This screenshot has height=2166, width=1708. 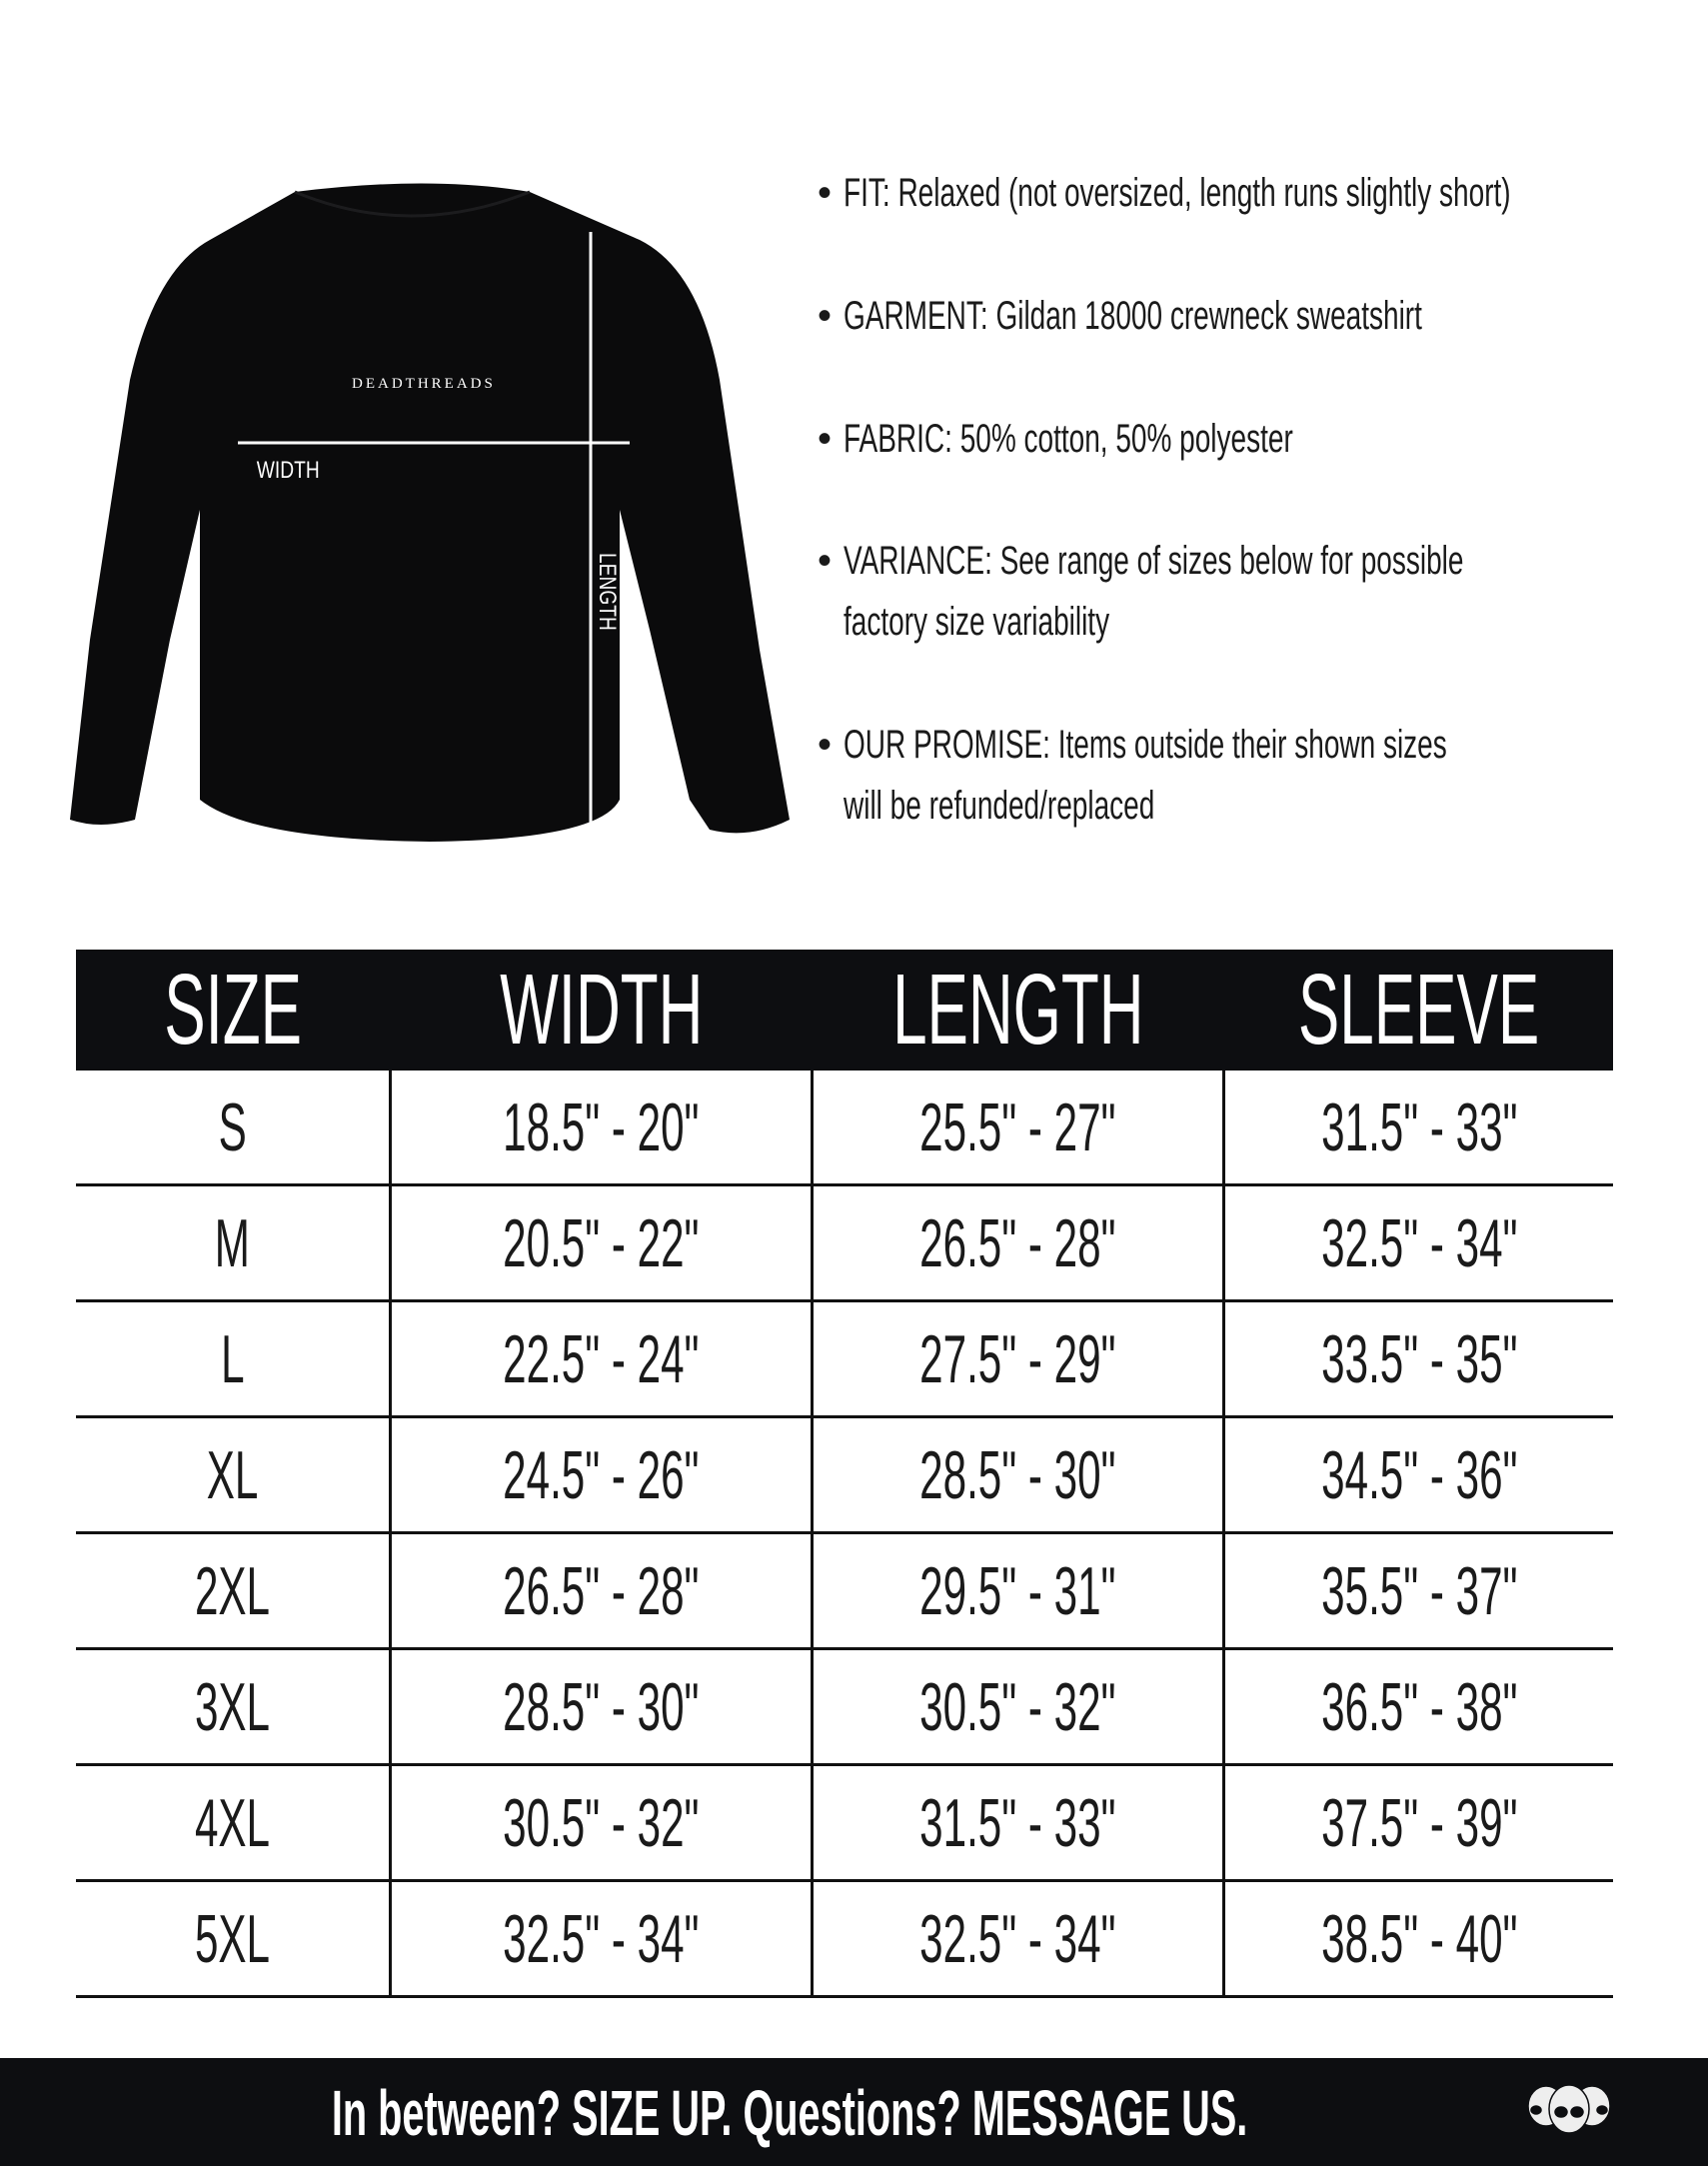 I want to click on cell-size: L, so click(x=233, y=1359).